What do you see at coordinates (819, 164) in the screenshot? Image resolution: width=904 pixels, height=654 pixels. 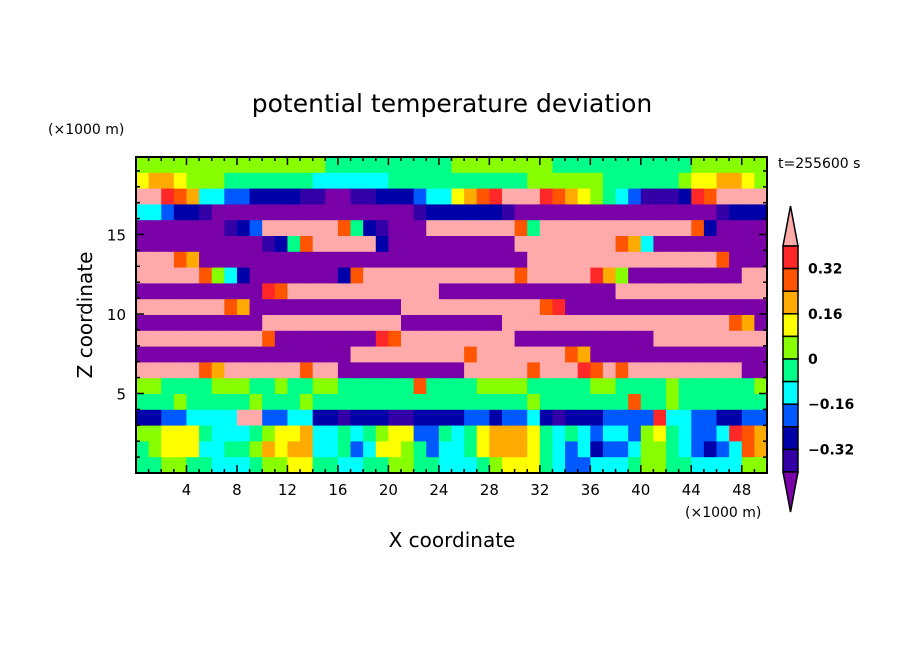 I see `time-label: t=255600 s` at bounding box center [819, 164].